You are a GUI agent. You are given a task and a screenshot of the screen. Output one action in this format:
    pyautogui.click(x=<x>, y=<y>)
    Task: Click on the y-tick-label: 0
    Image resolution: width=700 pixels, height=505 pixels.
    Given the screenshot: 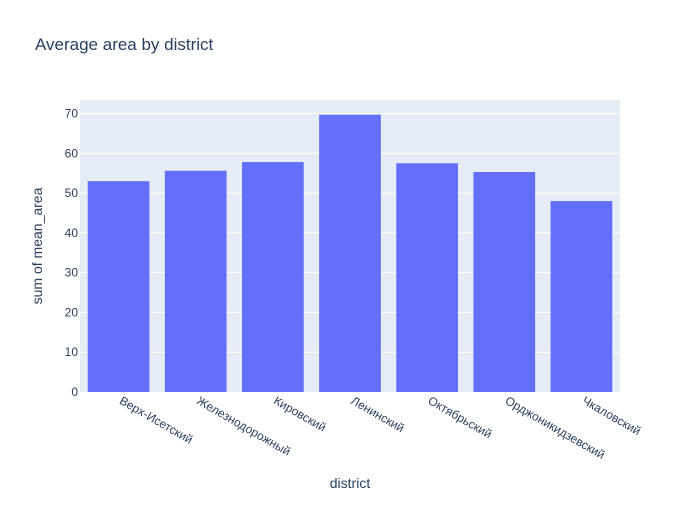 What is the action you would take?
    pyautogui.click(x=74, y=392)
    